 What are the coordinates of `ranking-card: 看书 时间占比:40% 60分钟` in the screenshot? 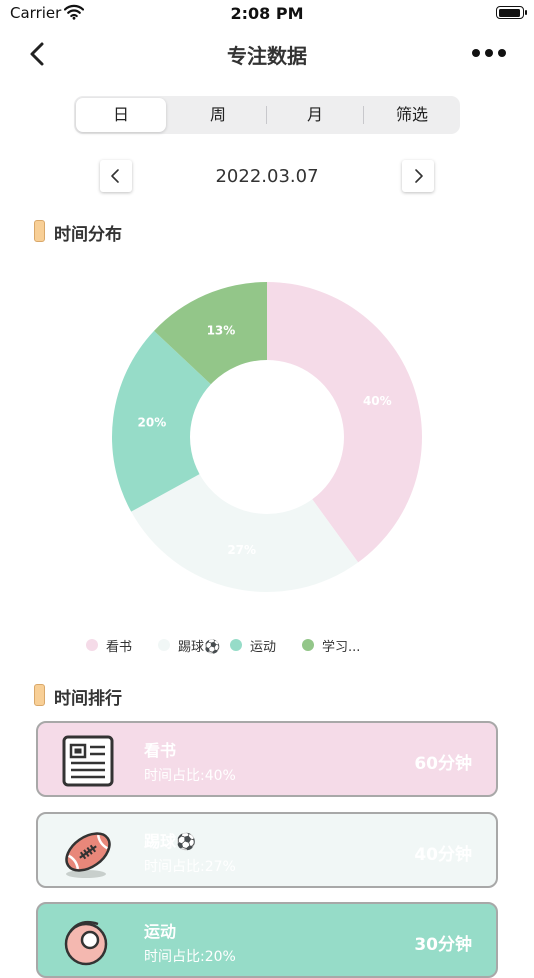 It's located at (267, 759).